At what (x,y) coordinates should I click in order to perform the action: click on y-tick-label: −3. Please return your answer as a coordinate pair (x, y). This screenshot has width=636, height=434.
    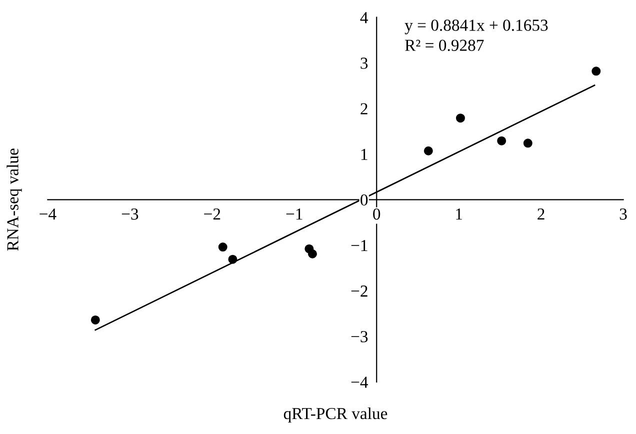
    Looking at the image, I should click on (359, 336).